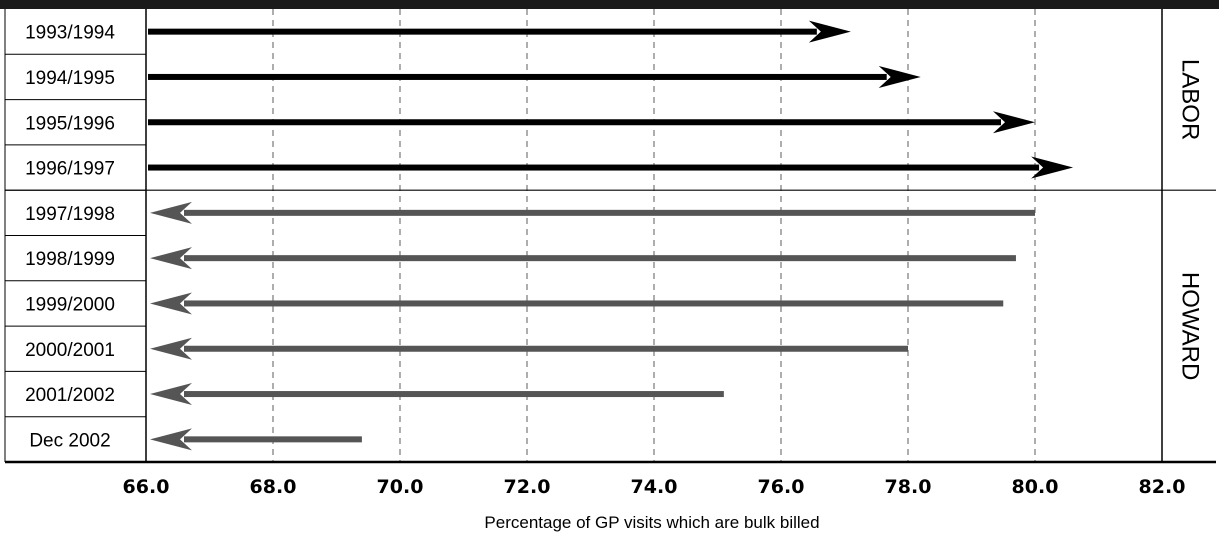 The image size is (1219, 535). What do you see at coordinates (517, 76) in the screenshot?
I see `bar-1994/1995` at bounding box center [517, 76].